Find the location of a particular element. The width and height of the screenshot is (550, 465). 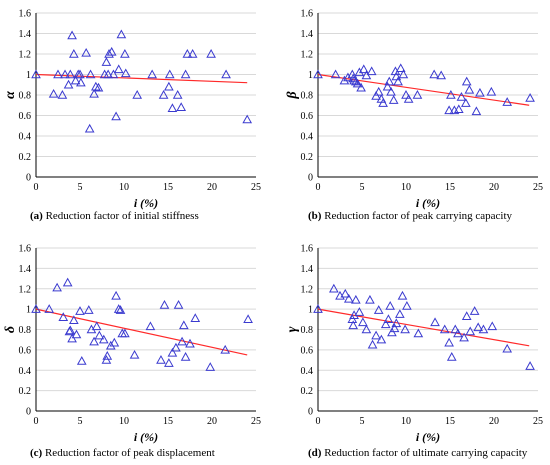

caption-d-letter: (d) is located at coordinates (315, 453).